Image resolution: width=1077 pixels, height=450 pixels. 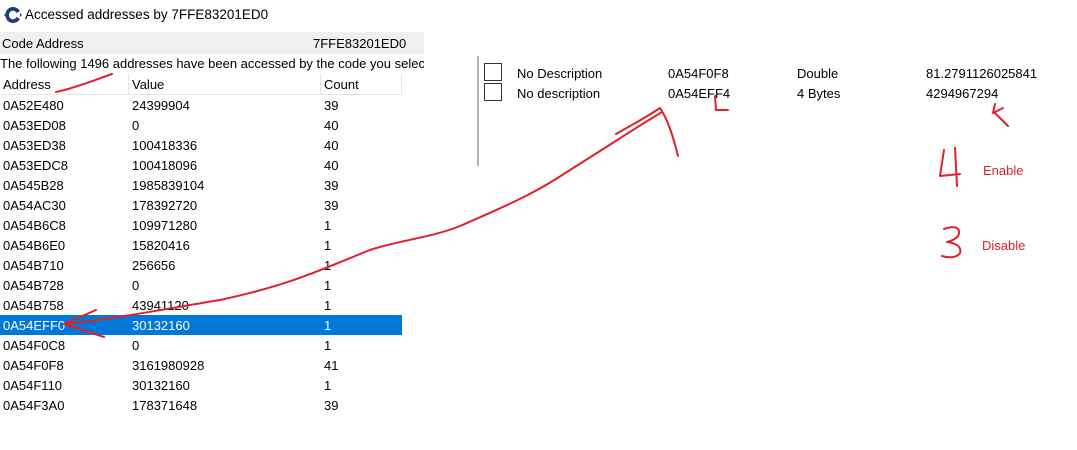 What do you see at coordinates (34, 205) in the screenshot?
I see `row-address: 0A54AC30` at bounding box center [34, 205].